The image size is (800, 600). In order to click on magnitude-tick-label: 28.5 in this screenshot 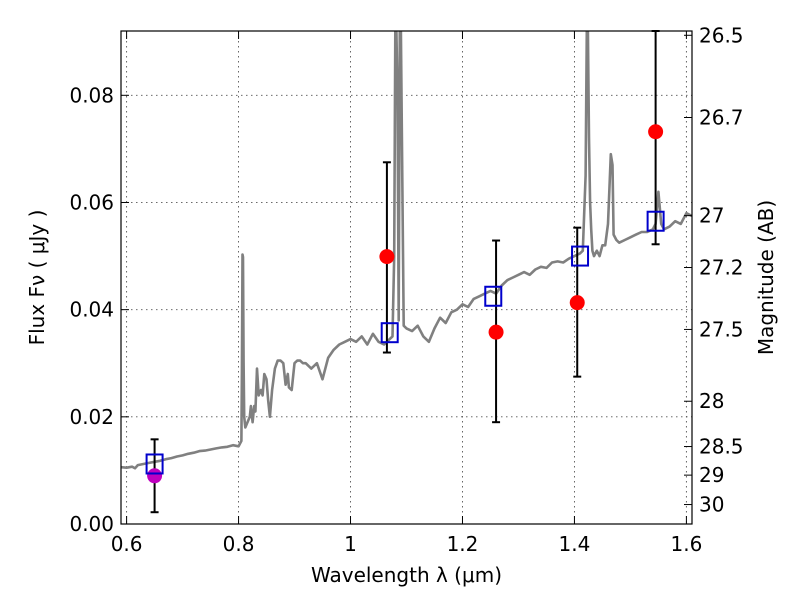, I will do `click(721, 447)`.